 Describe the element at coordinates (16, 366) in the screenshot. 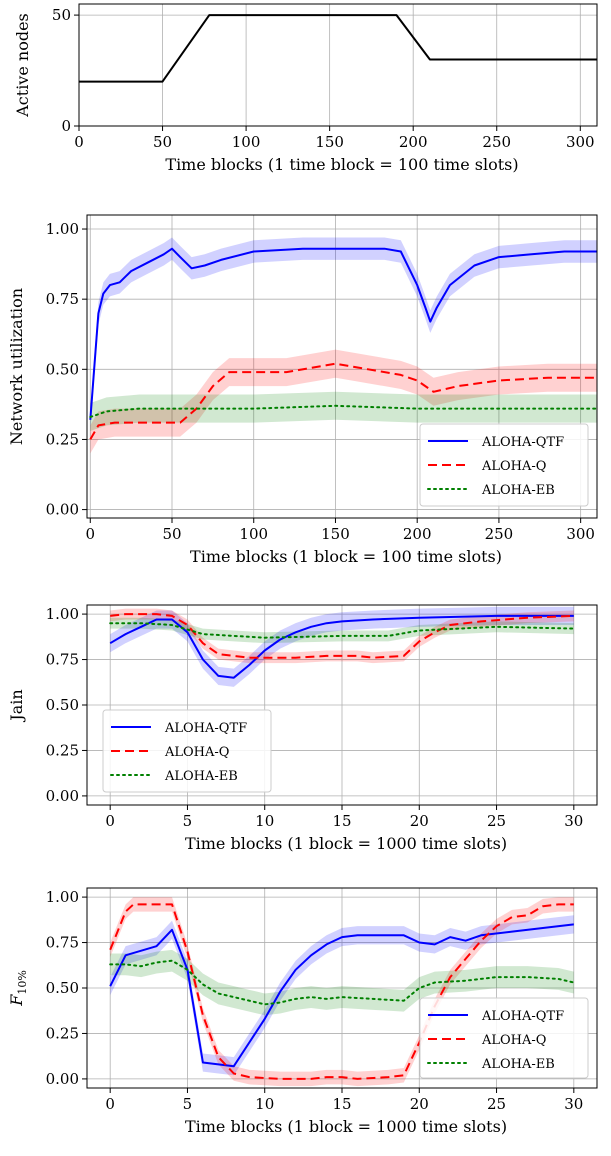

I see `y-axis-label: Network utilization` at that location.